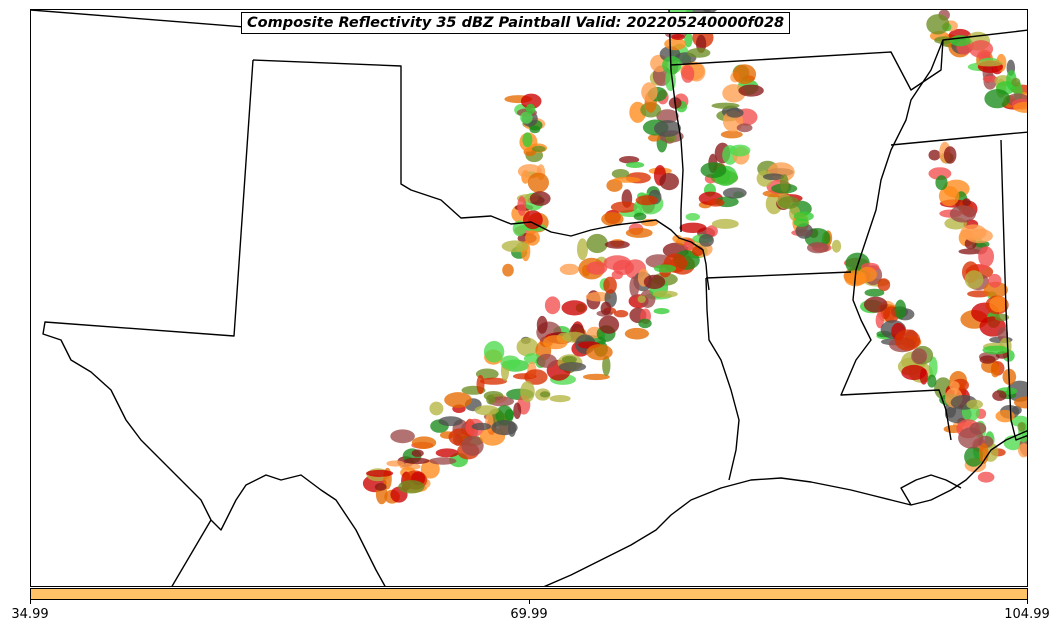 This screenshot has width=1062, height=633. I want to click on colorbar-tick-label-min: 34.99, so click(30, 614).